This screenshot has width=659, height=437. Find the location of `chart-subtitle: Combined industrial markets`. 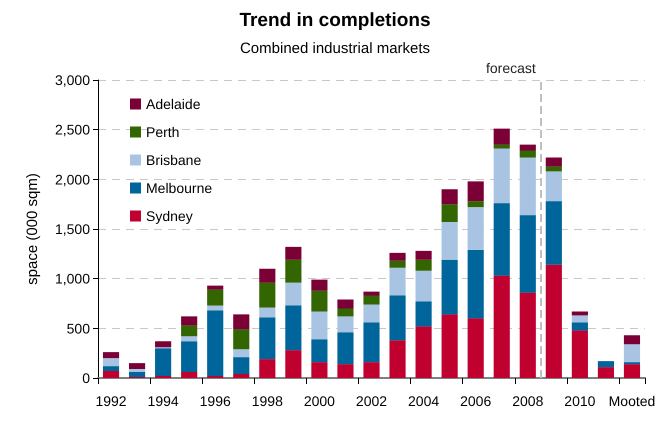

chart-subtitle: Combined industrial markets is located at coordinates (335, 48).